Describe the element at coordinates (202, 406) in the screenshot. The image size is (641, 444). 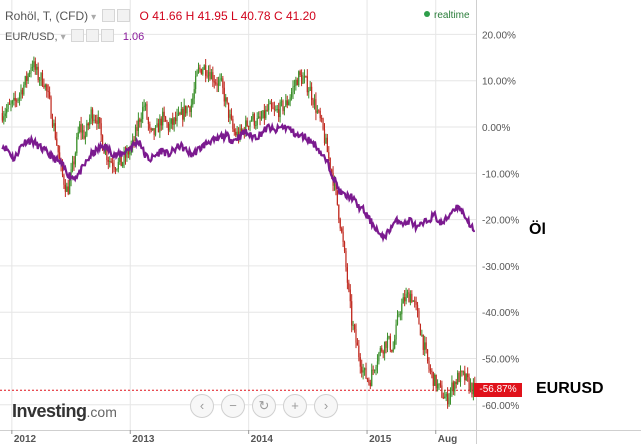
I see `scroll-left-button: ‹` at that location.